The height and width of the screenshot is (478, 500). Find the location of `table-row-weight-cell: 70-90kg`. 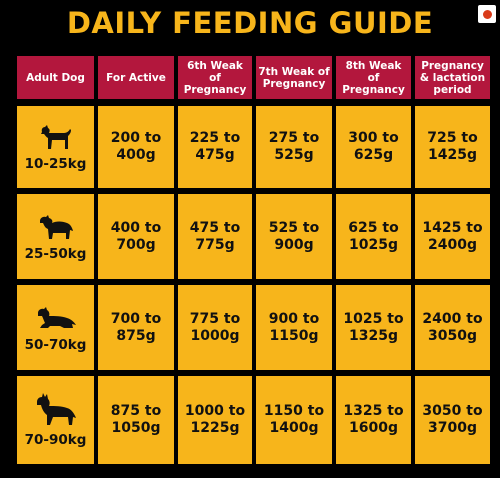

table-row-weight-cell: 70-90kg is located at coordinates (55, 420).